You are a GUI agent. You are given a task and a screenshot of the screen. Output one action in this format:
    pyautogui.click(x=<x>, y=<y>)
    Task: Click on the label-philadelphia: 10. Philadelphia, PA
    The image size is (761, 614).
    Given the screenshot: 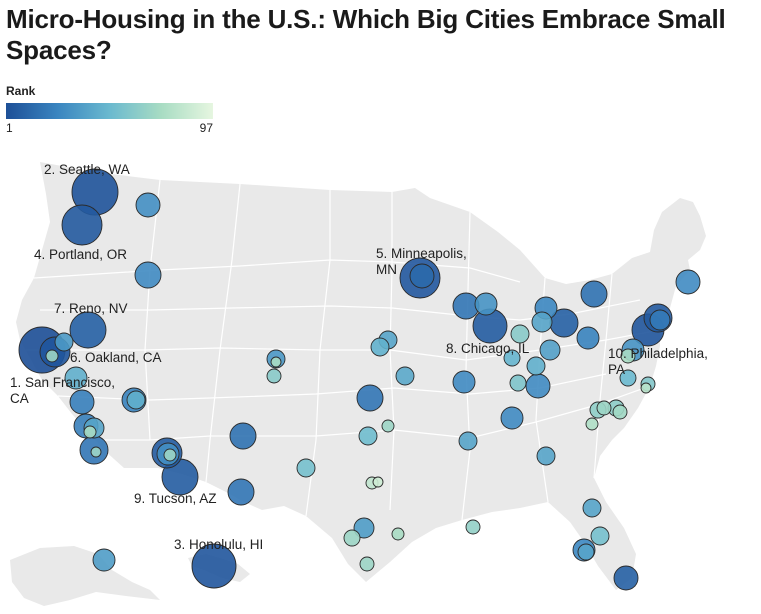 What is the action you would take?
    pyautogui.click(x=658, y=361)
    